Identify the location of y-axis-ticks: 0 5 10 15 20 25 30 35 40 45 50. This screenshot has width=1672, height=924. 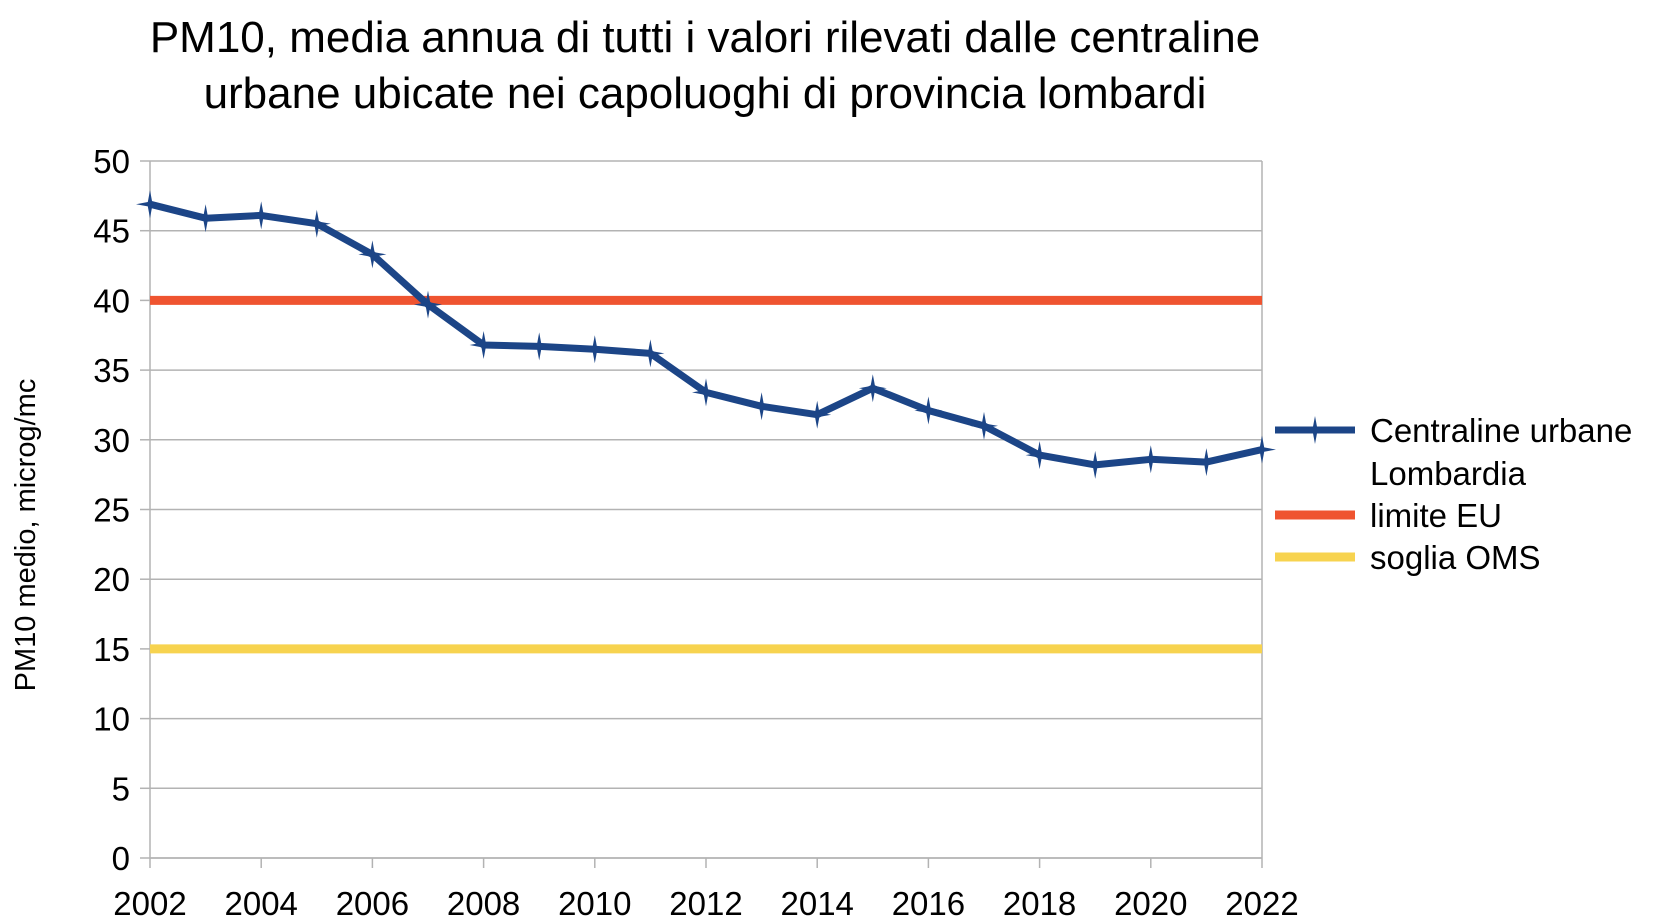
(121, 510).